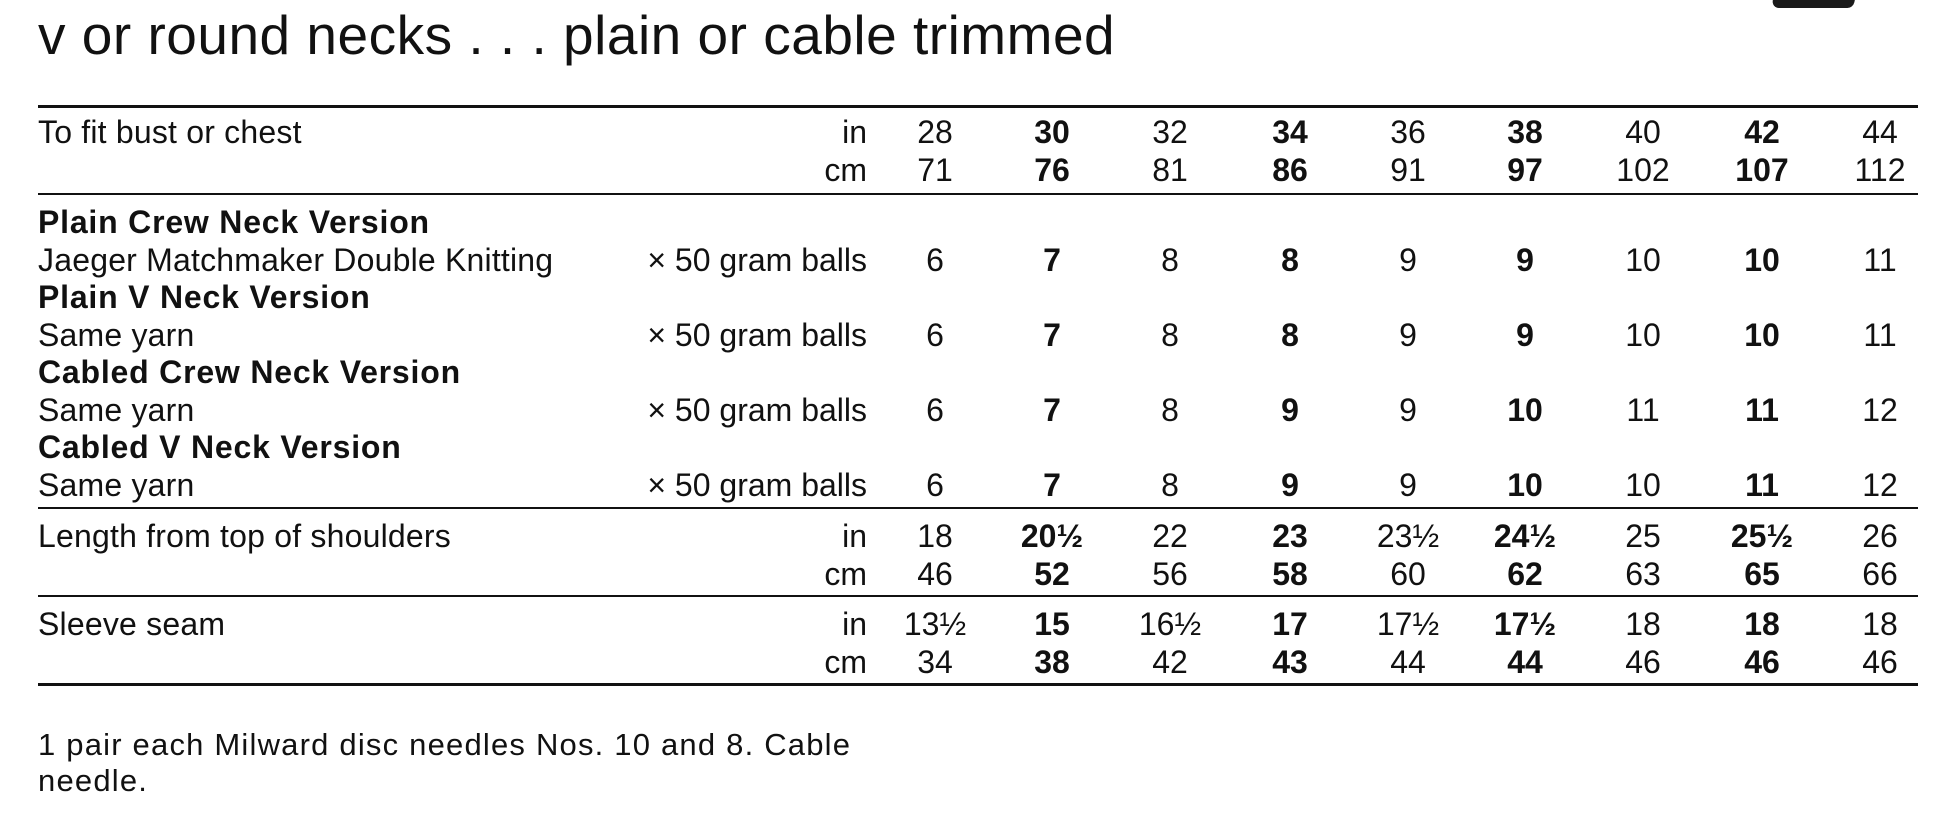  I want to click on fit-in-value: 42, so click(1762, 132).